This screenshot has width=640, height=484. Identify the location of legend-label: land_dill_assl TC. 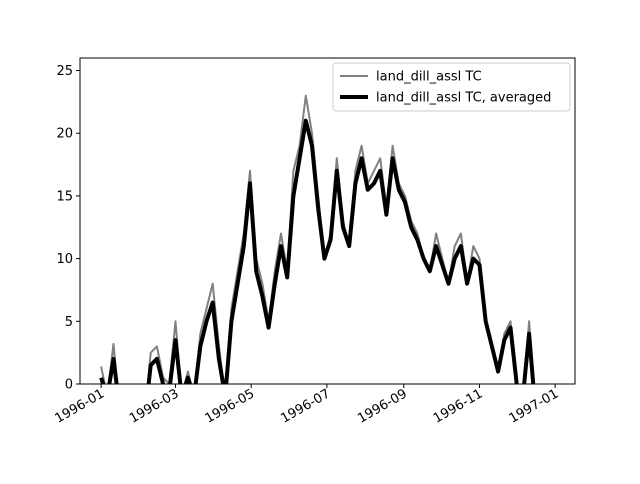
(429, 77).